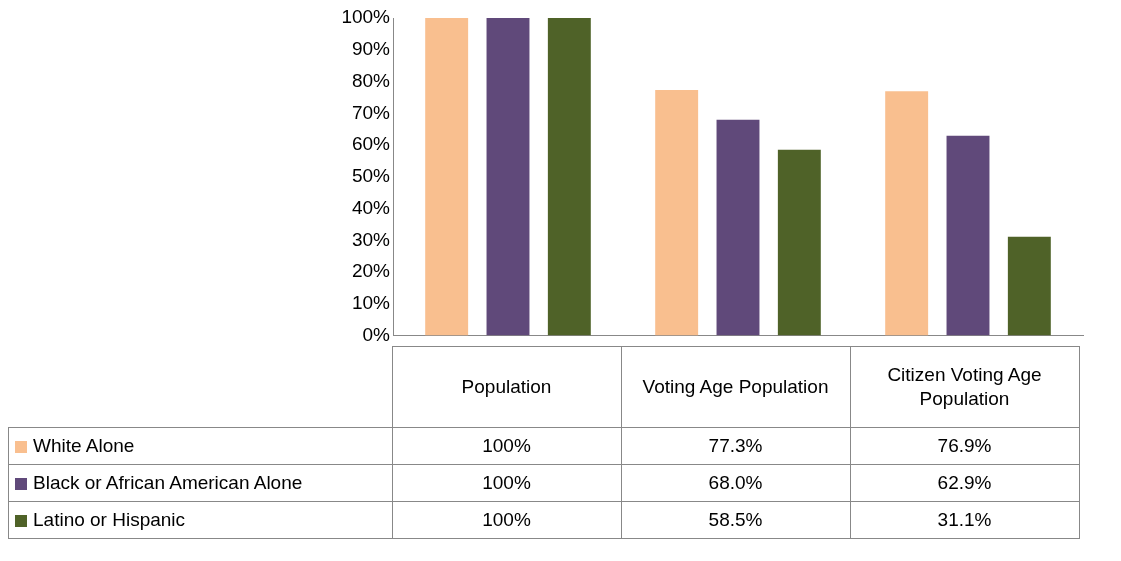 The width and height of the screenshot is (1121, 561). What do you see at coordinates (371, 144) in the screenshot?
I see `y-tick-label: 60%` at bounding box center [371, 144].